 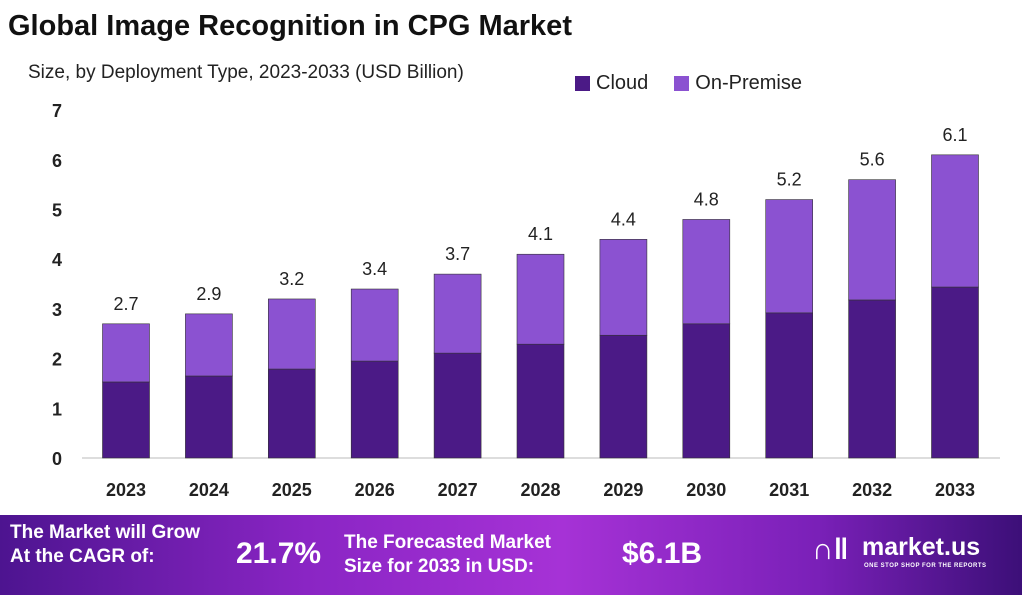 What do you see at coordinates (540, 490) in the screenshot?
I see `x-tick-label: 2028` at bounding box center [540, 490].